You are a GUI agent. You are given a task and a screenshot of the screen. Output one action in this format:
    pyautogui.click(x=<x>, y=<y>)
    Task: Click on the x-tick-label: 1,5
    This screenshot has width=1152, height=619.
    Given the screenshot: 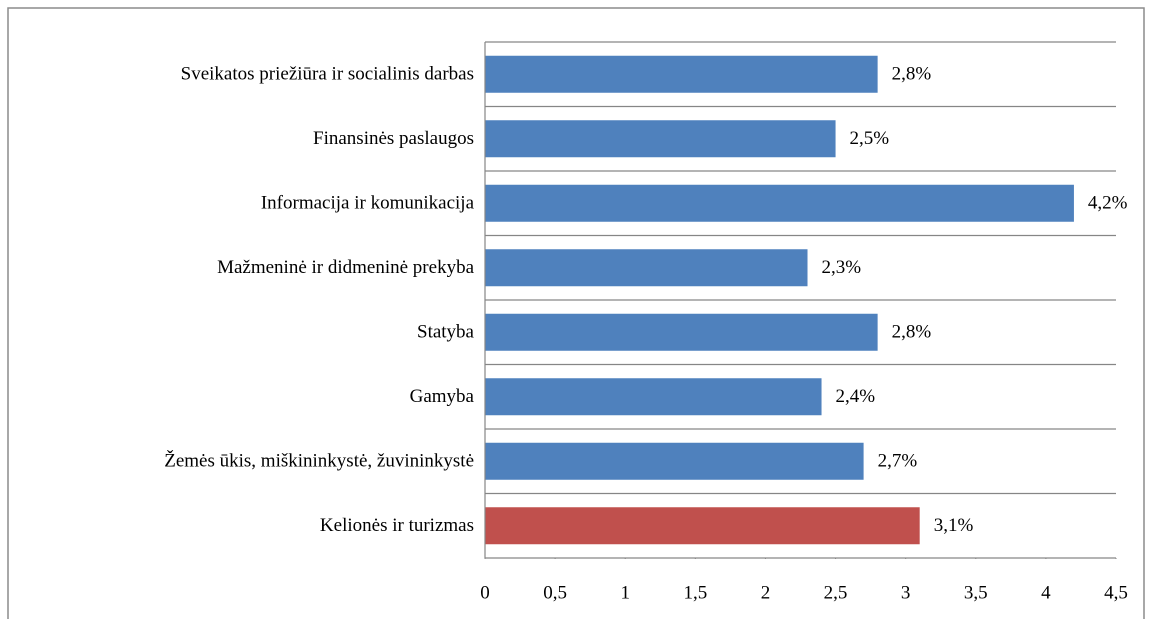 What is the action you would take?
    pyautogui.click(x=695, y=592)
    